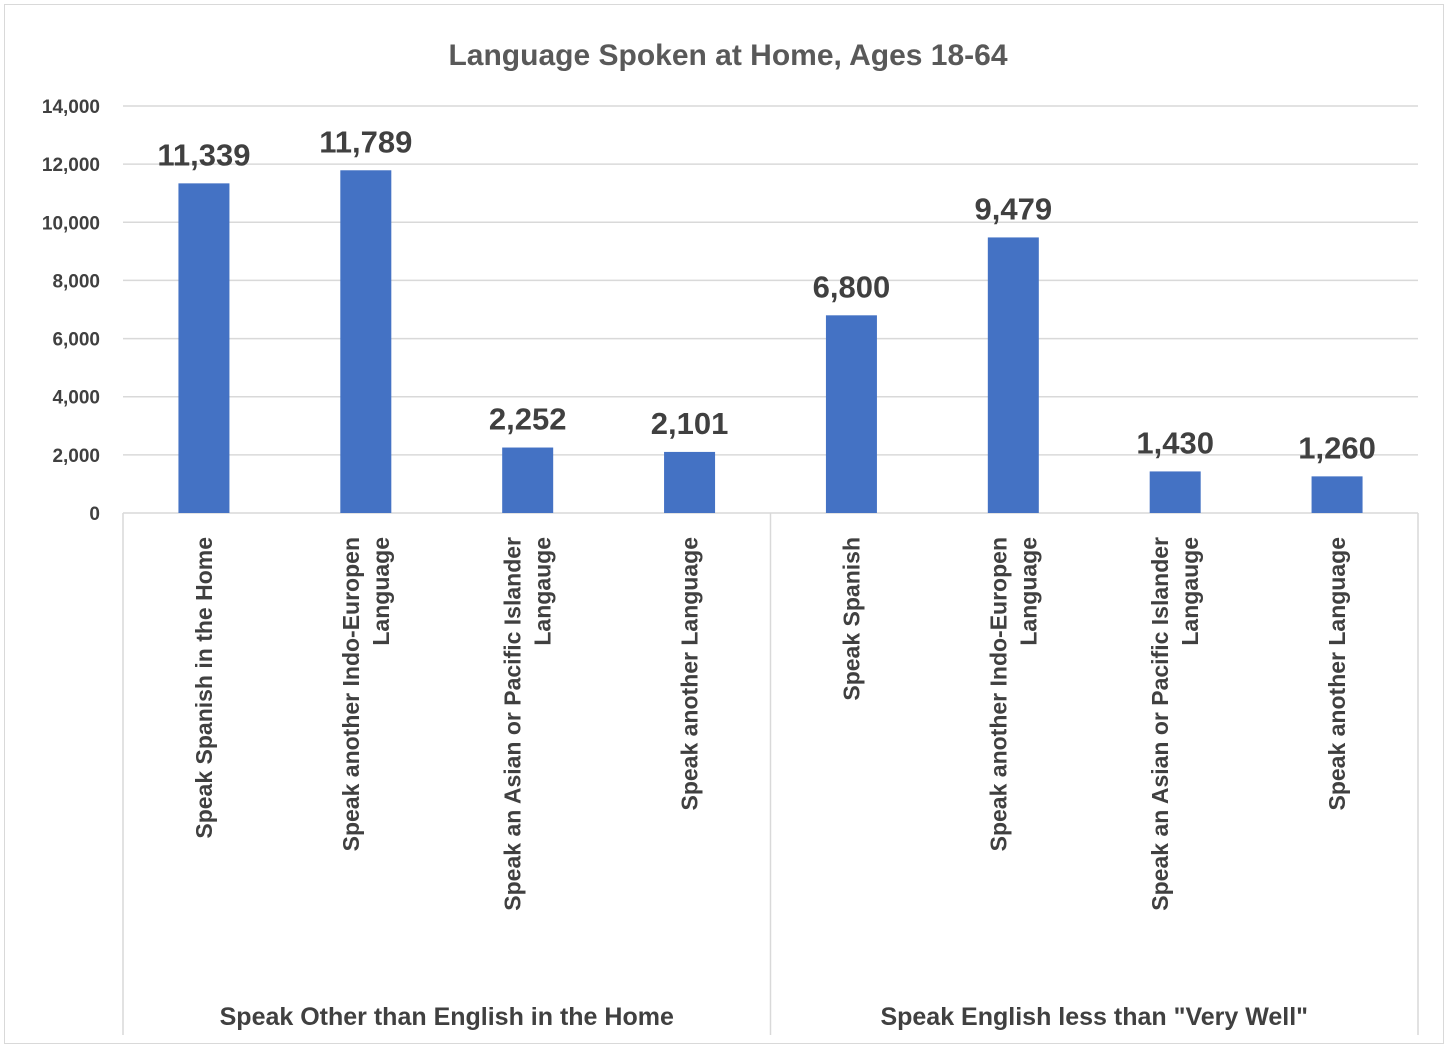 The image size is (1450, 1049). What do you see at coordinates (1337, 447) in the screenshot?
I see `data-label: 1,260` at bounding box center [1337, 447].